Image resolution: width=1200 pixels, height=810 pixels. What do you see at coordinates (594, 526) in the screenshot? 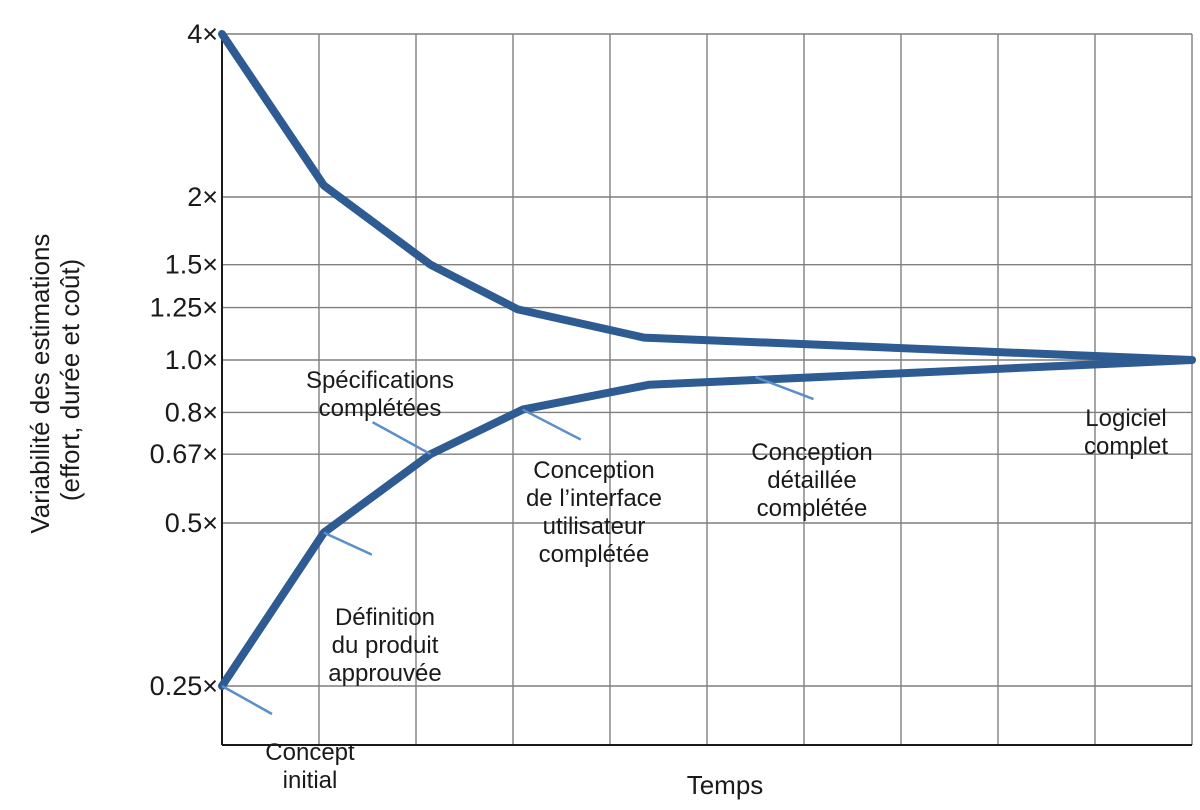
I see `milestone-label-line: utilisateur` at bounding box center [594, 526].